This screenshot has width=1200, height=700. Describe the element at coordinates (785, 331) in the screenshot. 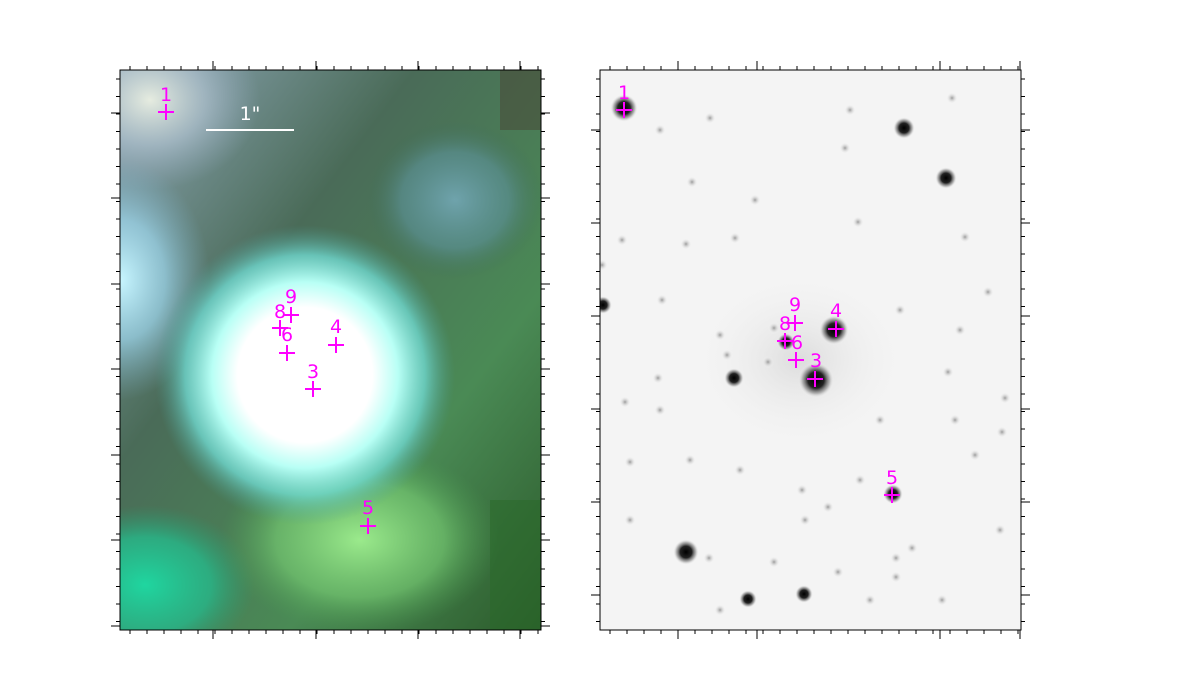

I see `right-marker-8: 8` at that location.